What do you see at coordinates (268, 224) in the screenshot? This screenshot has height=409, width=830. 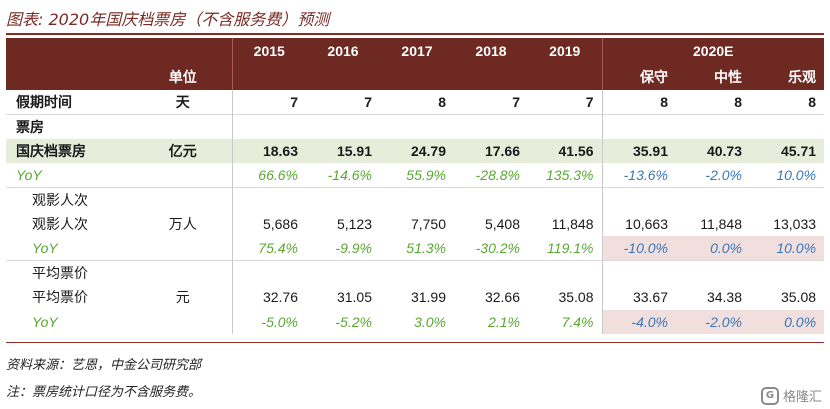 I see `cell: 5,686` at bounding box center [268, 224].